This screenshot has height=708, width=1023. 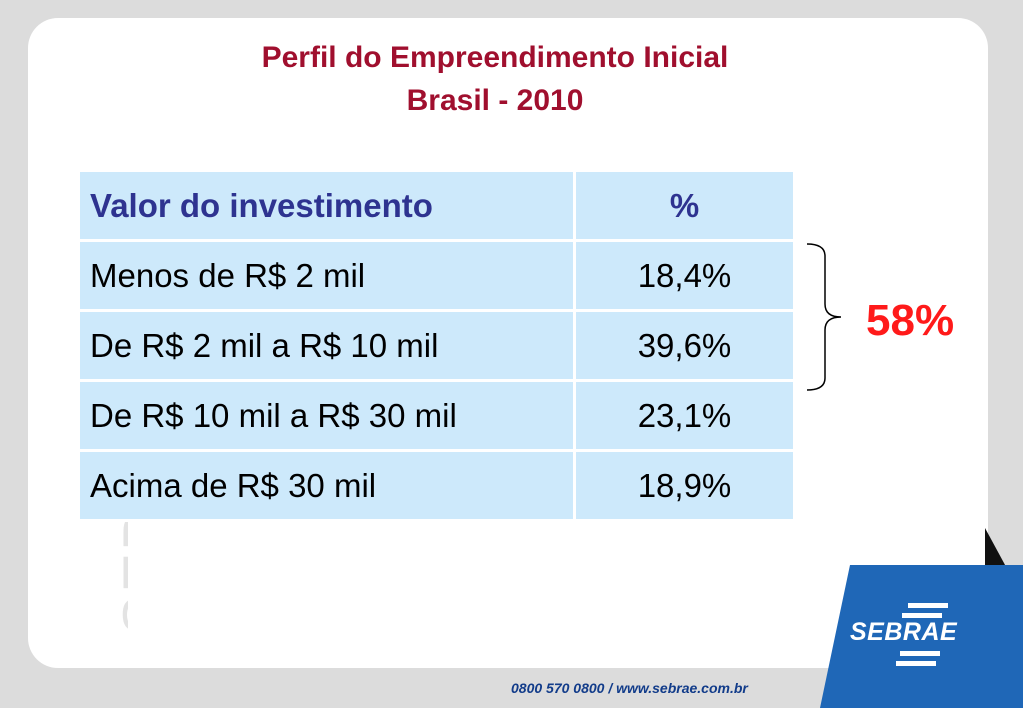 I want to click on row-percent: 18,9%, so click(x=684, y=485).